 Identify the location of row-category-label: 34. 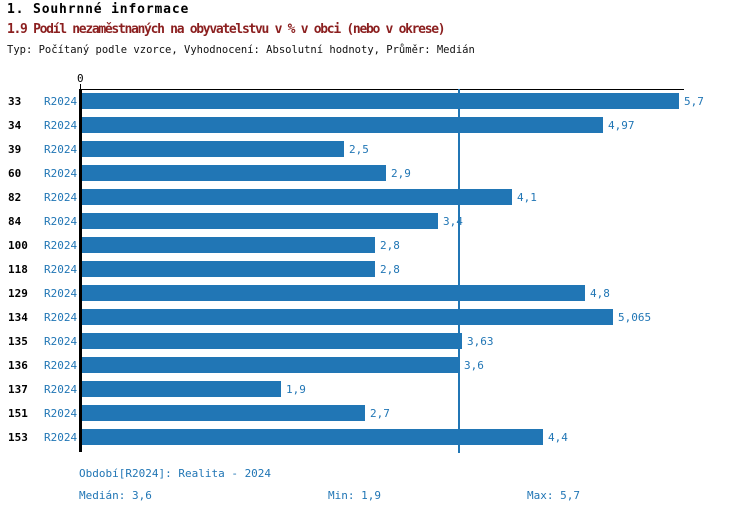
(15, 125).